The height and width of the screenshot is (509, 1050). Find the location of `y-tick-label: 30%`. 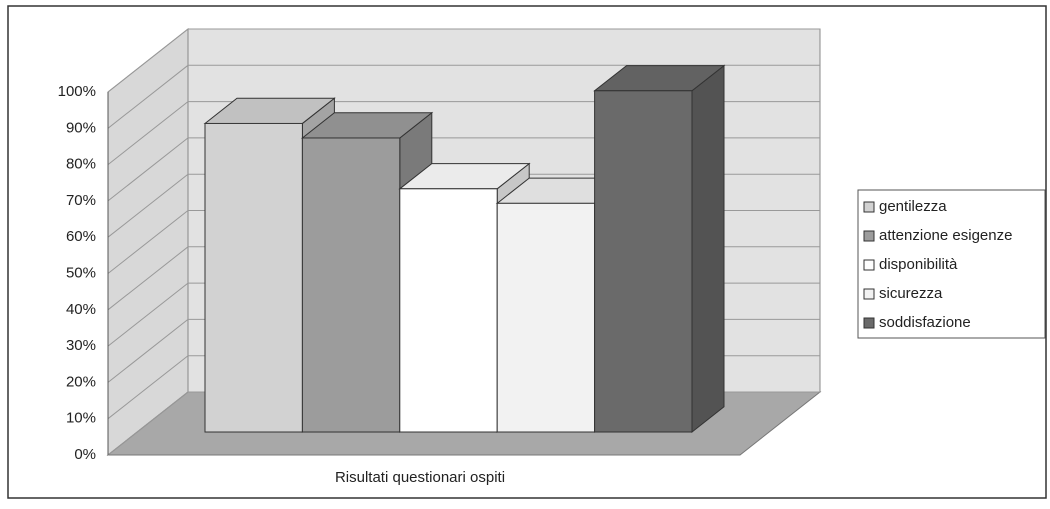

y-tick-label: 30% is located at coordinates (81, 345).